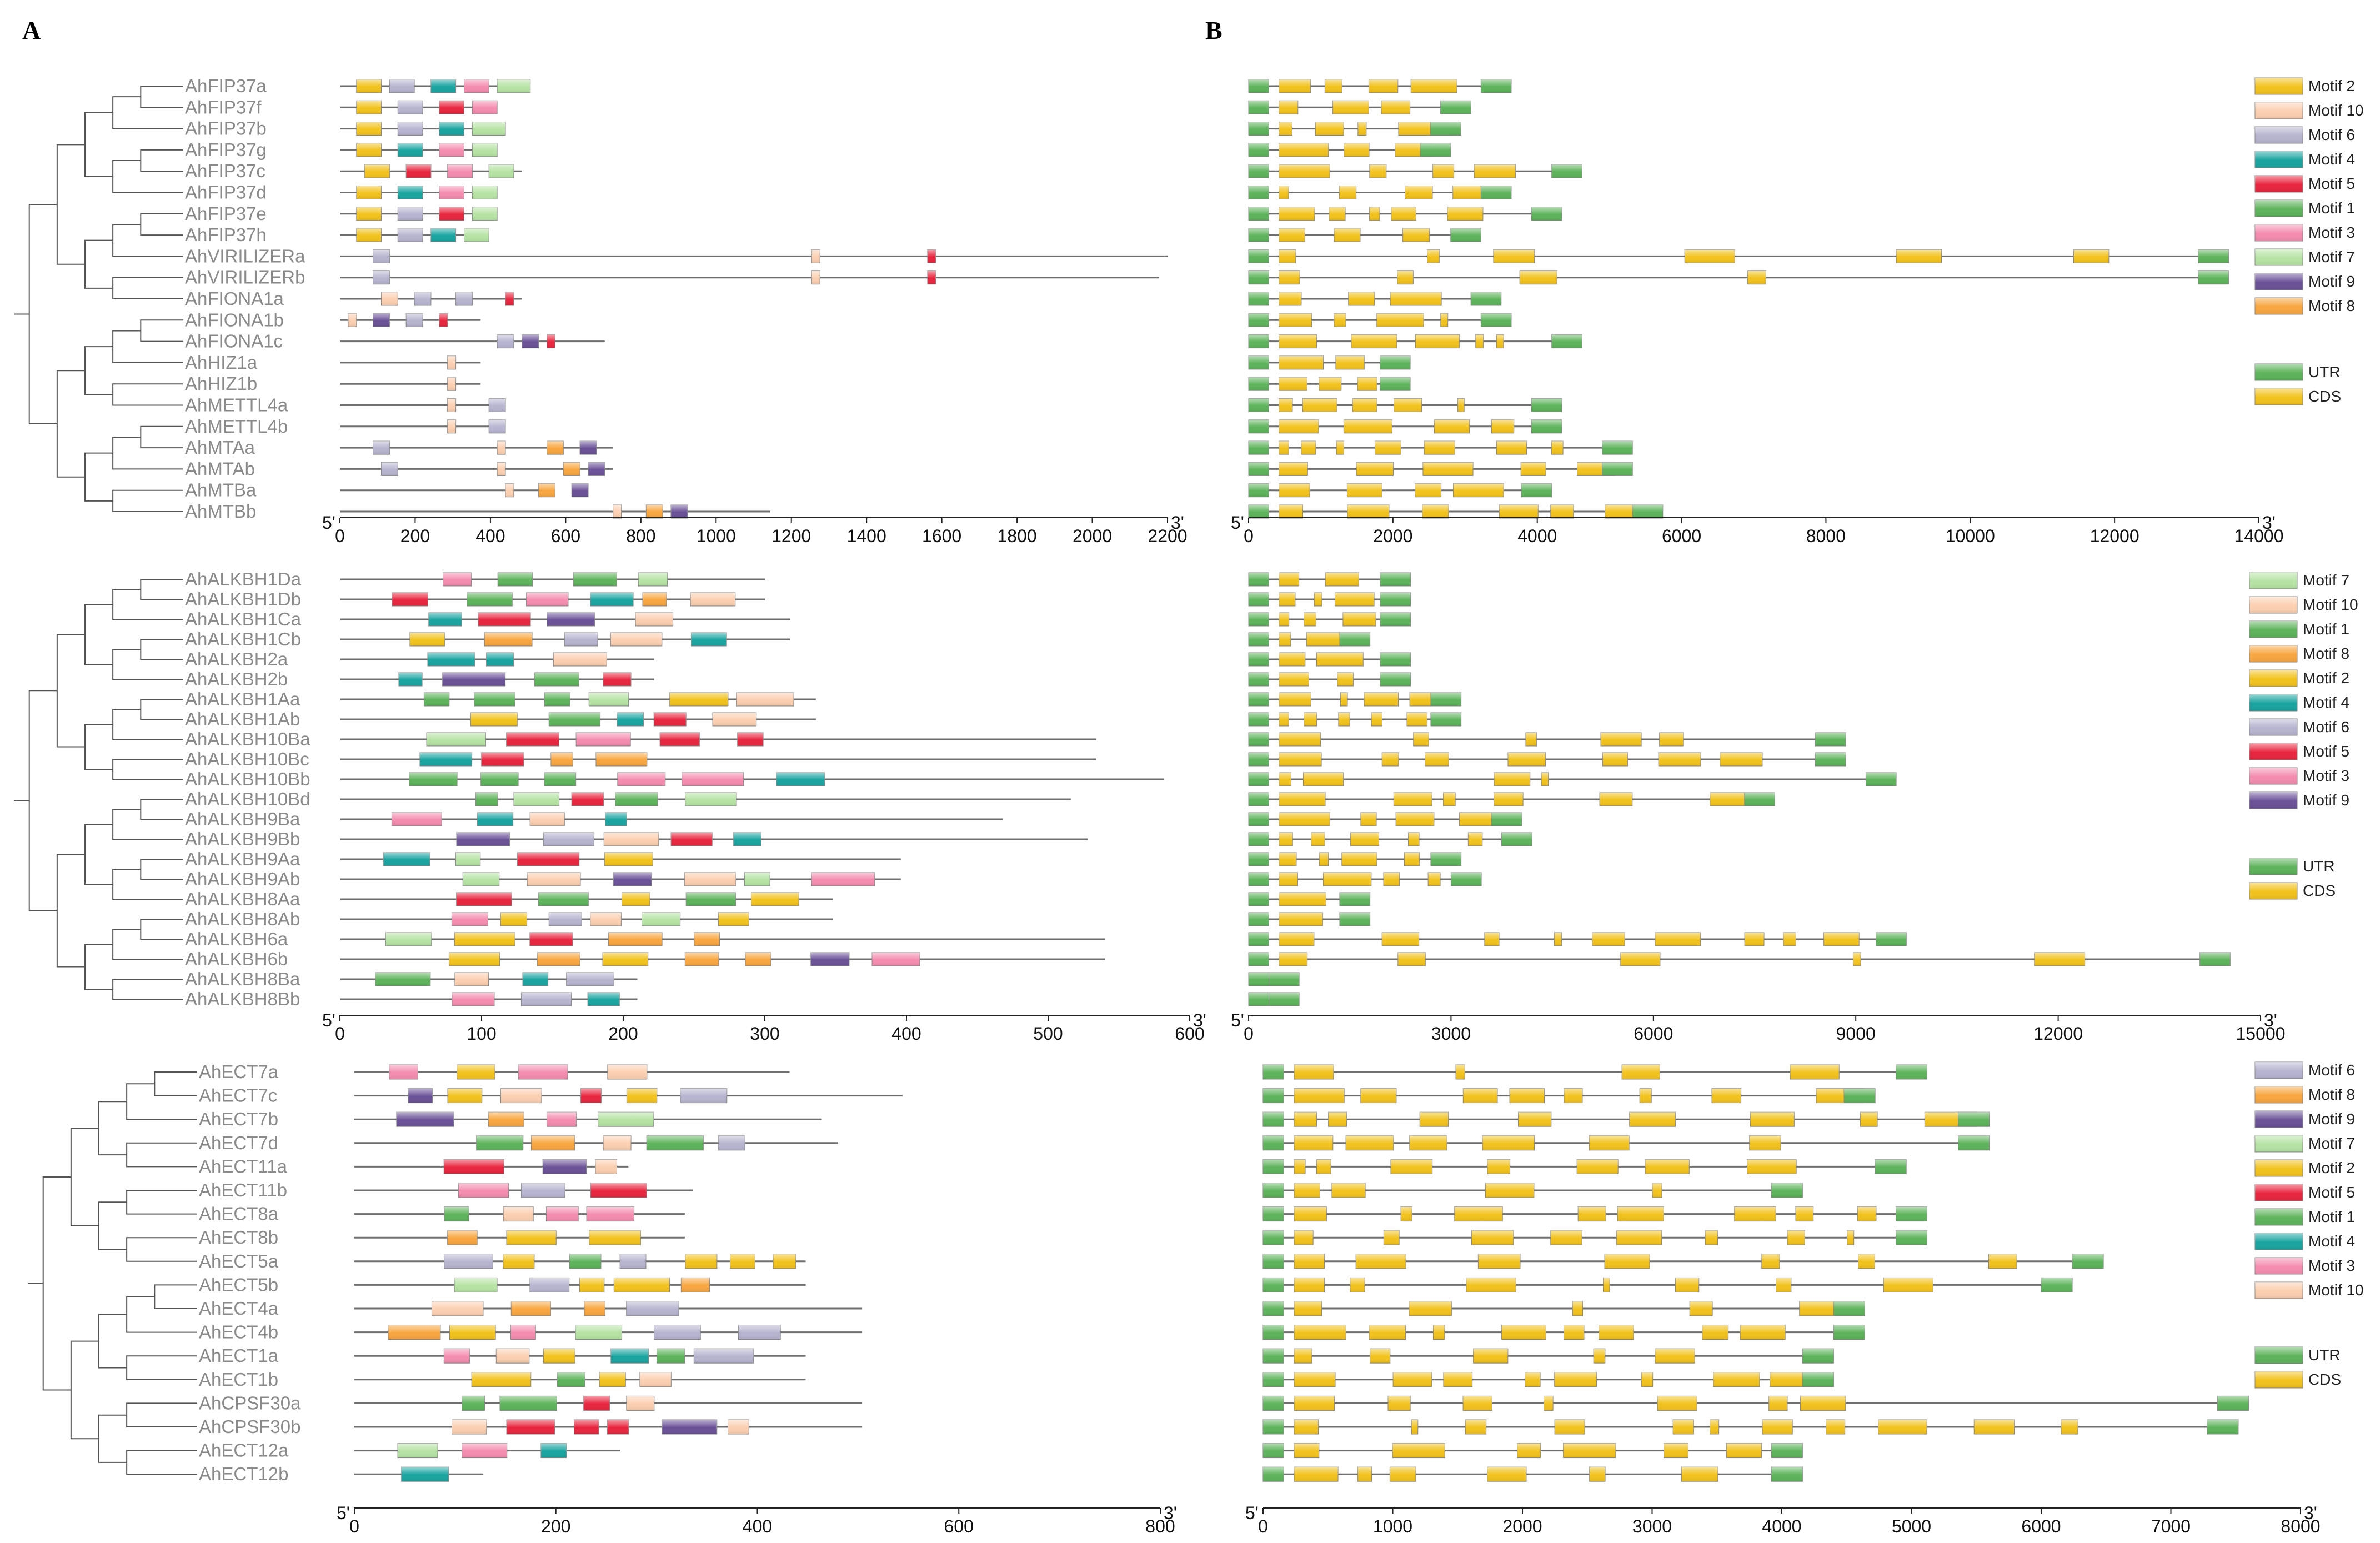  Describe the element at coordinates (236, 405) in the screenshot. I see `gene-label: AhMETTL4a` at that location.